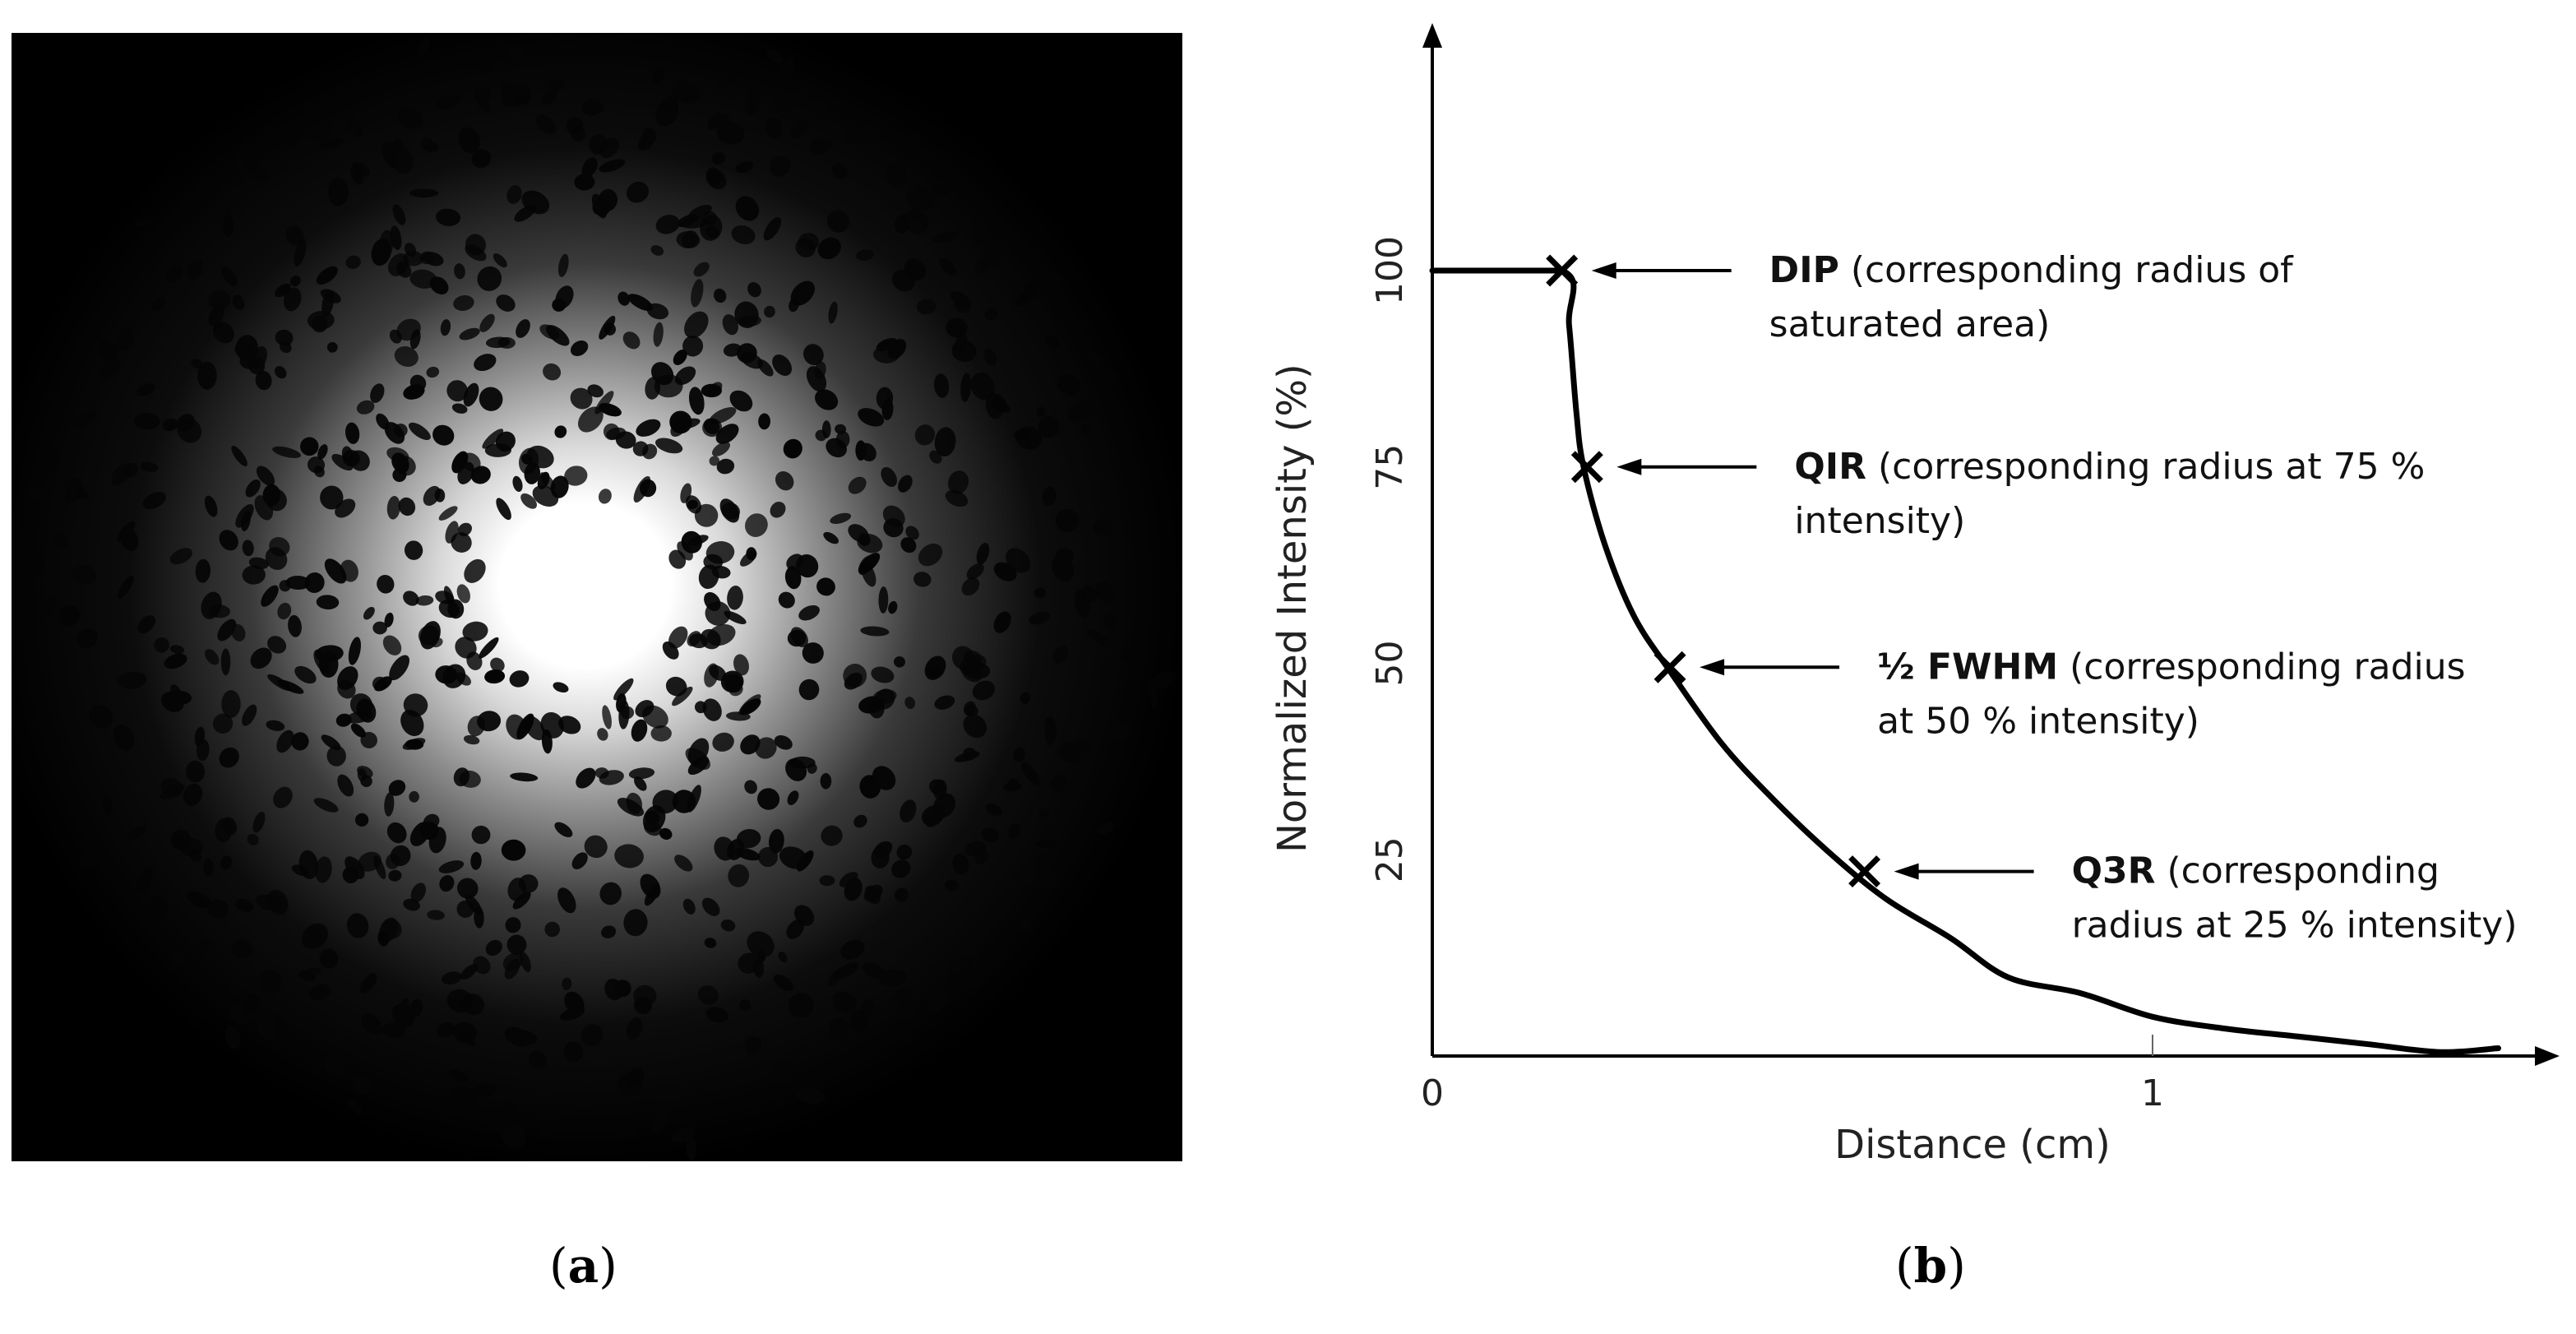 The image size is (2576, 1334). I want to click on x-tick-label: 1, so click(2152, 1093).